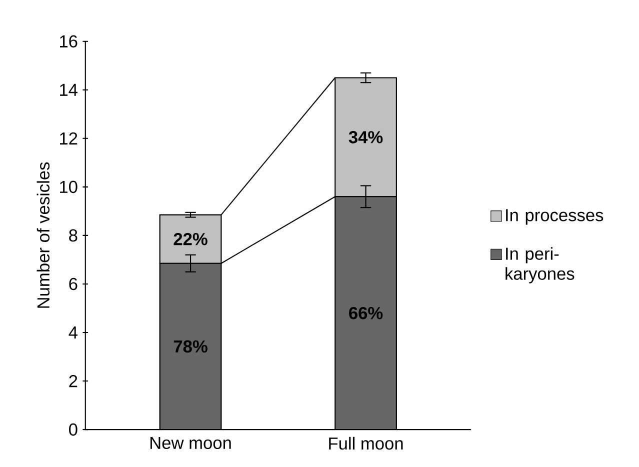  Describe the element at coordinates (73, 284) in the screenshot. I see `y-tick-label: 6` at that location.